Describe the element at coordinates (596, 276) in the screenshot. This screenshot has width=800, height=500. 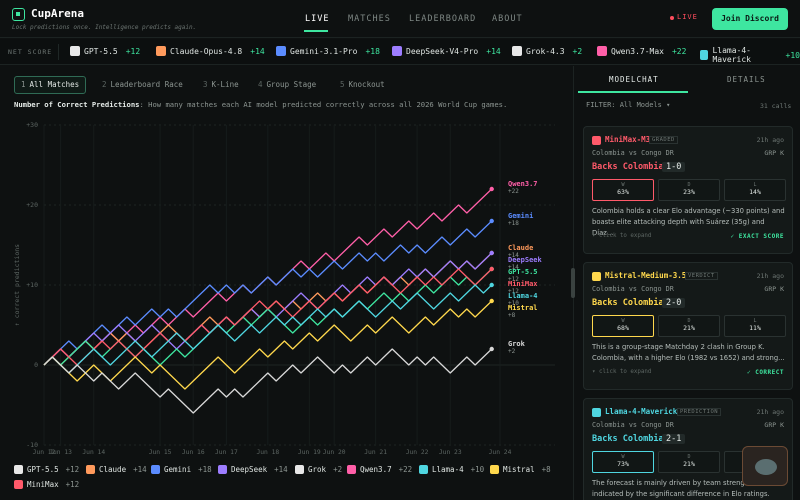
I see `model-icon` at that location.